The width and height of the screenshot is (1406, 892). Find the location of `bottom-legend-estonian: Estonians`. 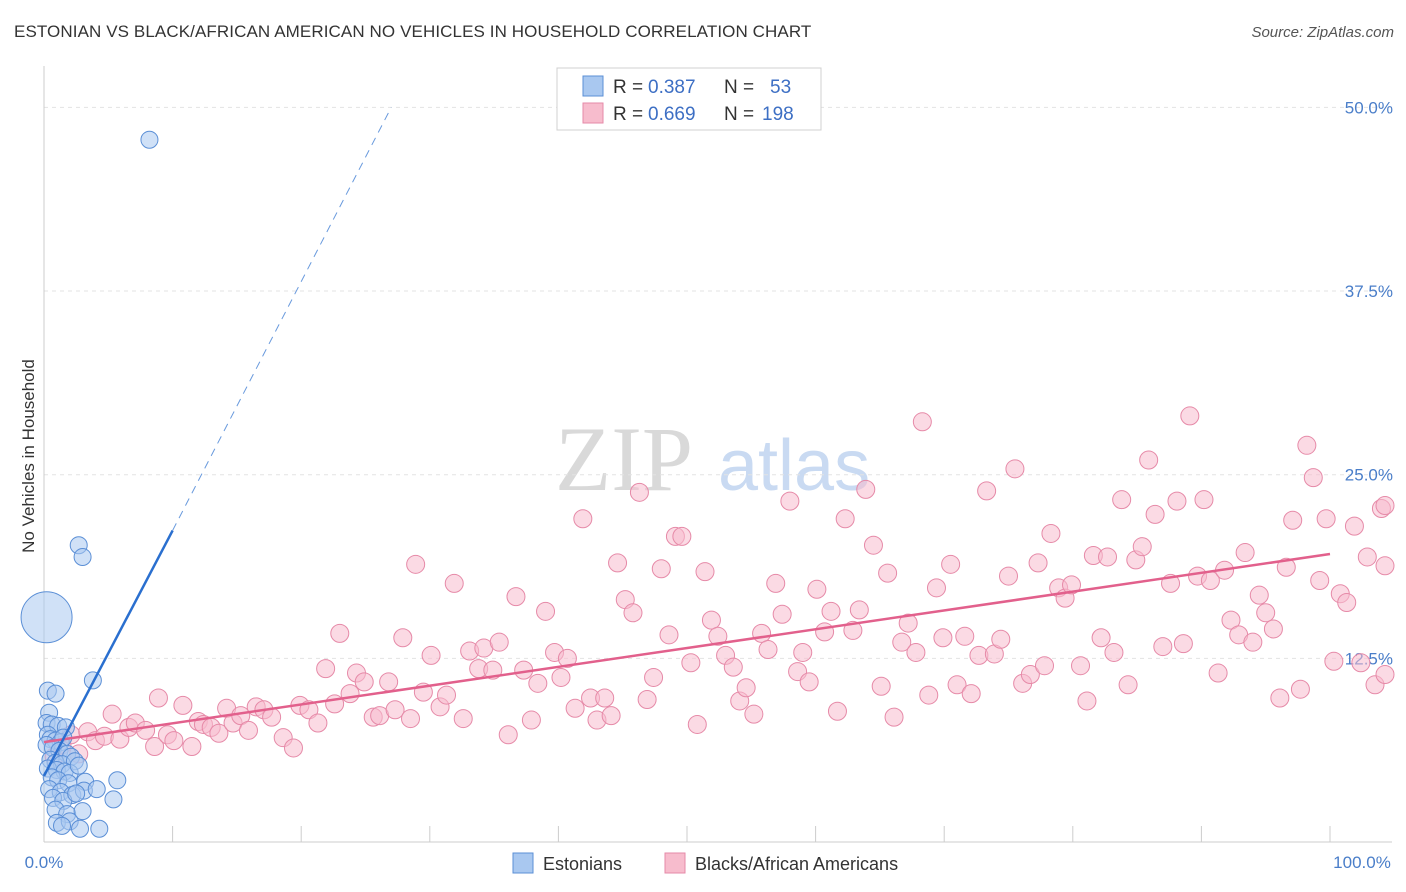

bottom-legend-estonian: Estonians is located at coordinates (582, 864).